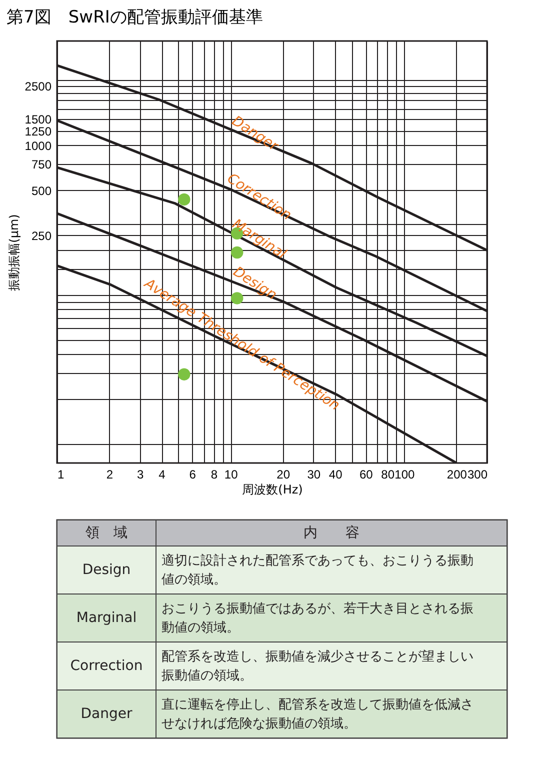 This screenshot has height=774, width=534. Describe the element at coordinates (335, 475) in the screenshot. I see `x-tick-label: 40` at that location.